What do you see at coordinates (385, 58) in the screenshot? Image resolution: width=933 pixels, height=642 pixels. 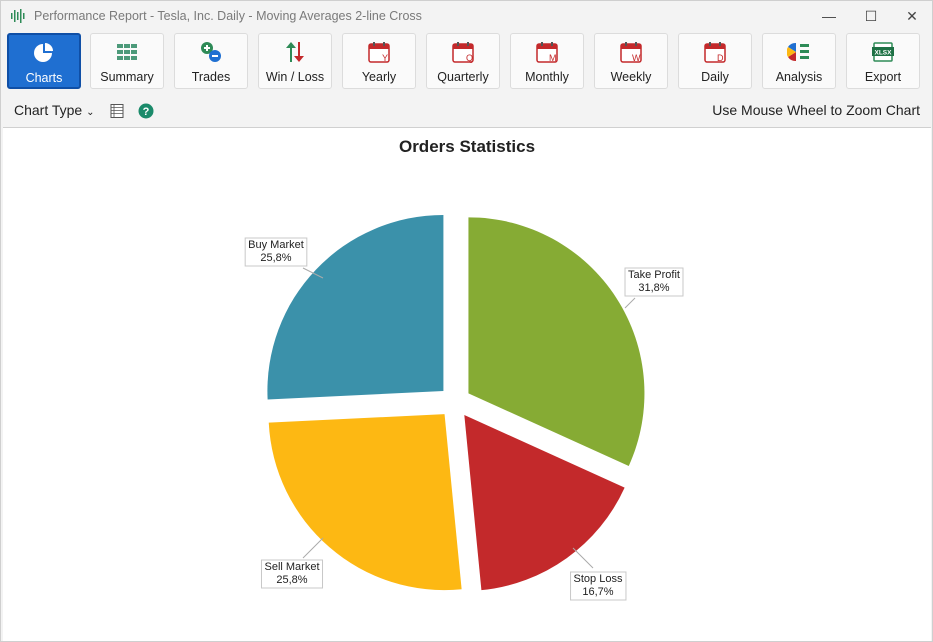 I see `calendar-y-letter: Y` at bounding box center [385, 58].